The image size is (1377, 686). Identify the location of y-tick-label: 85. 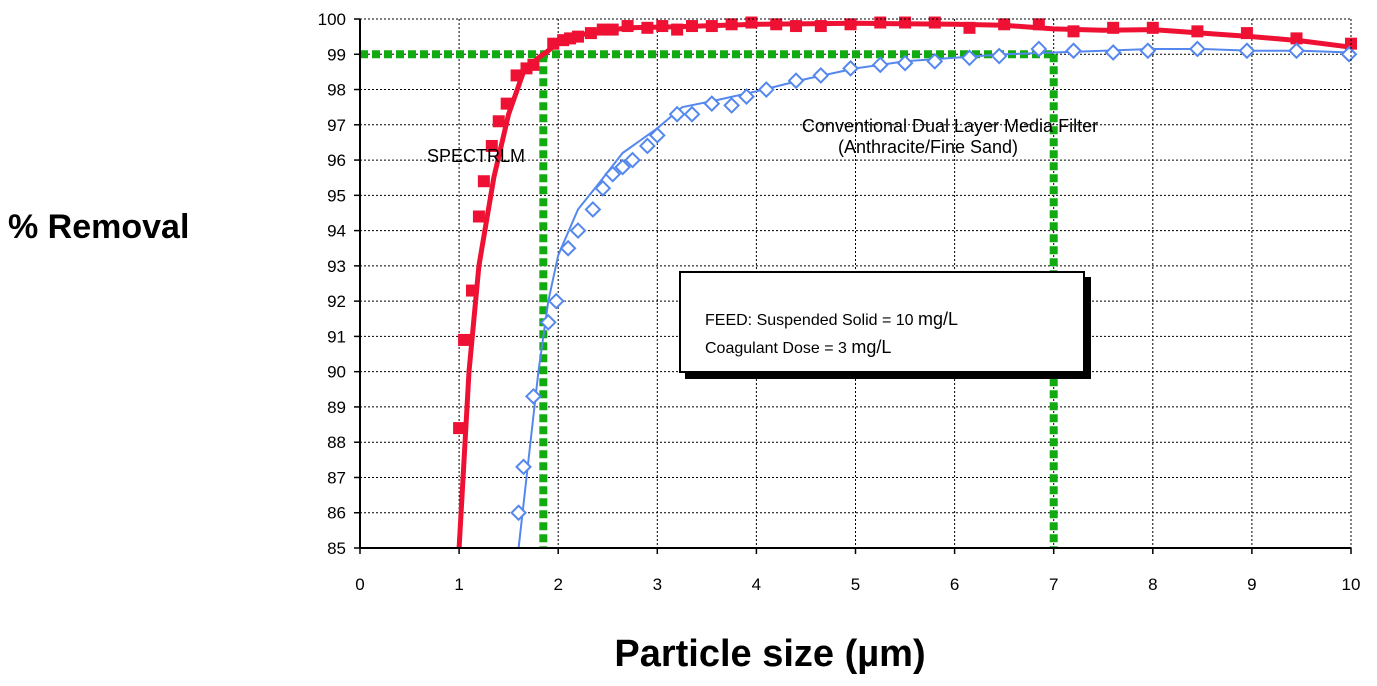
(336, 548).